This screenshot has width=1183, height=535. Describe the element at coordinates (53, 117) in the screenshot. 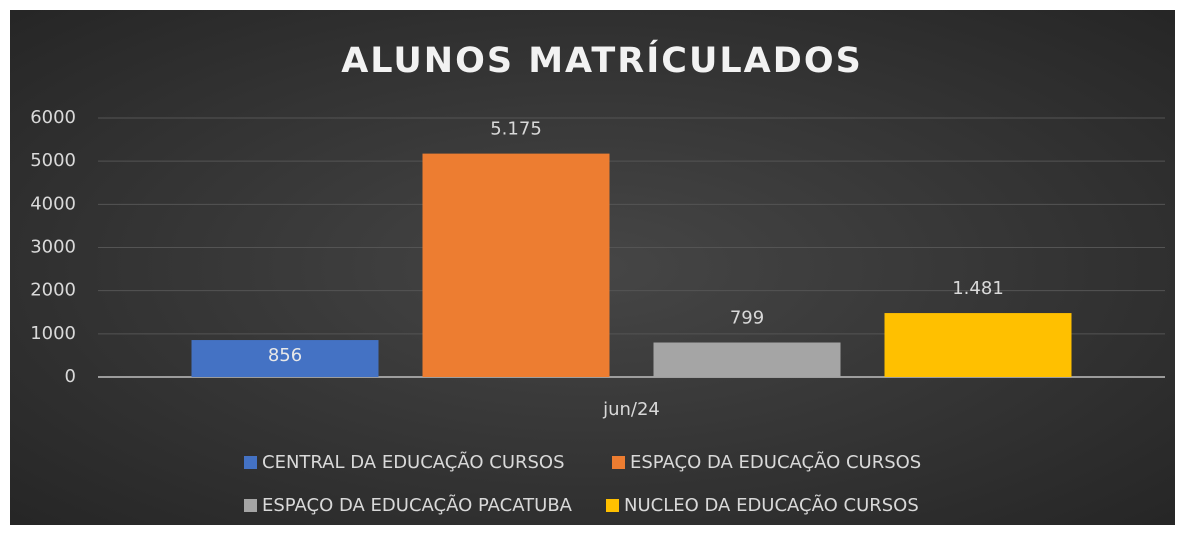

I see `y-tick-label: 6000` at that location.